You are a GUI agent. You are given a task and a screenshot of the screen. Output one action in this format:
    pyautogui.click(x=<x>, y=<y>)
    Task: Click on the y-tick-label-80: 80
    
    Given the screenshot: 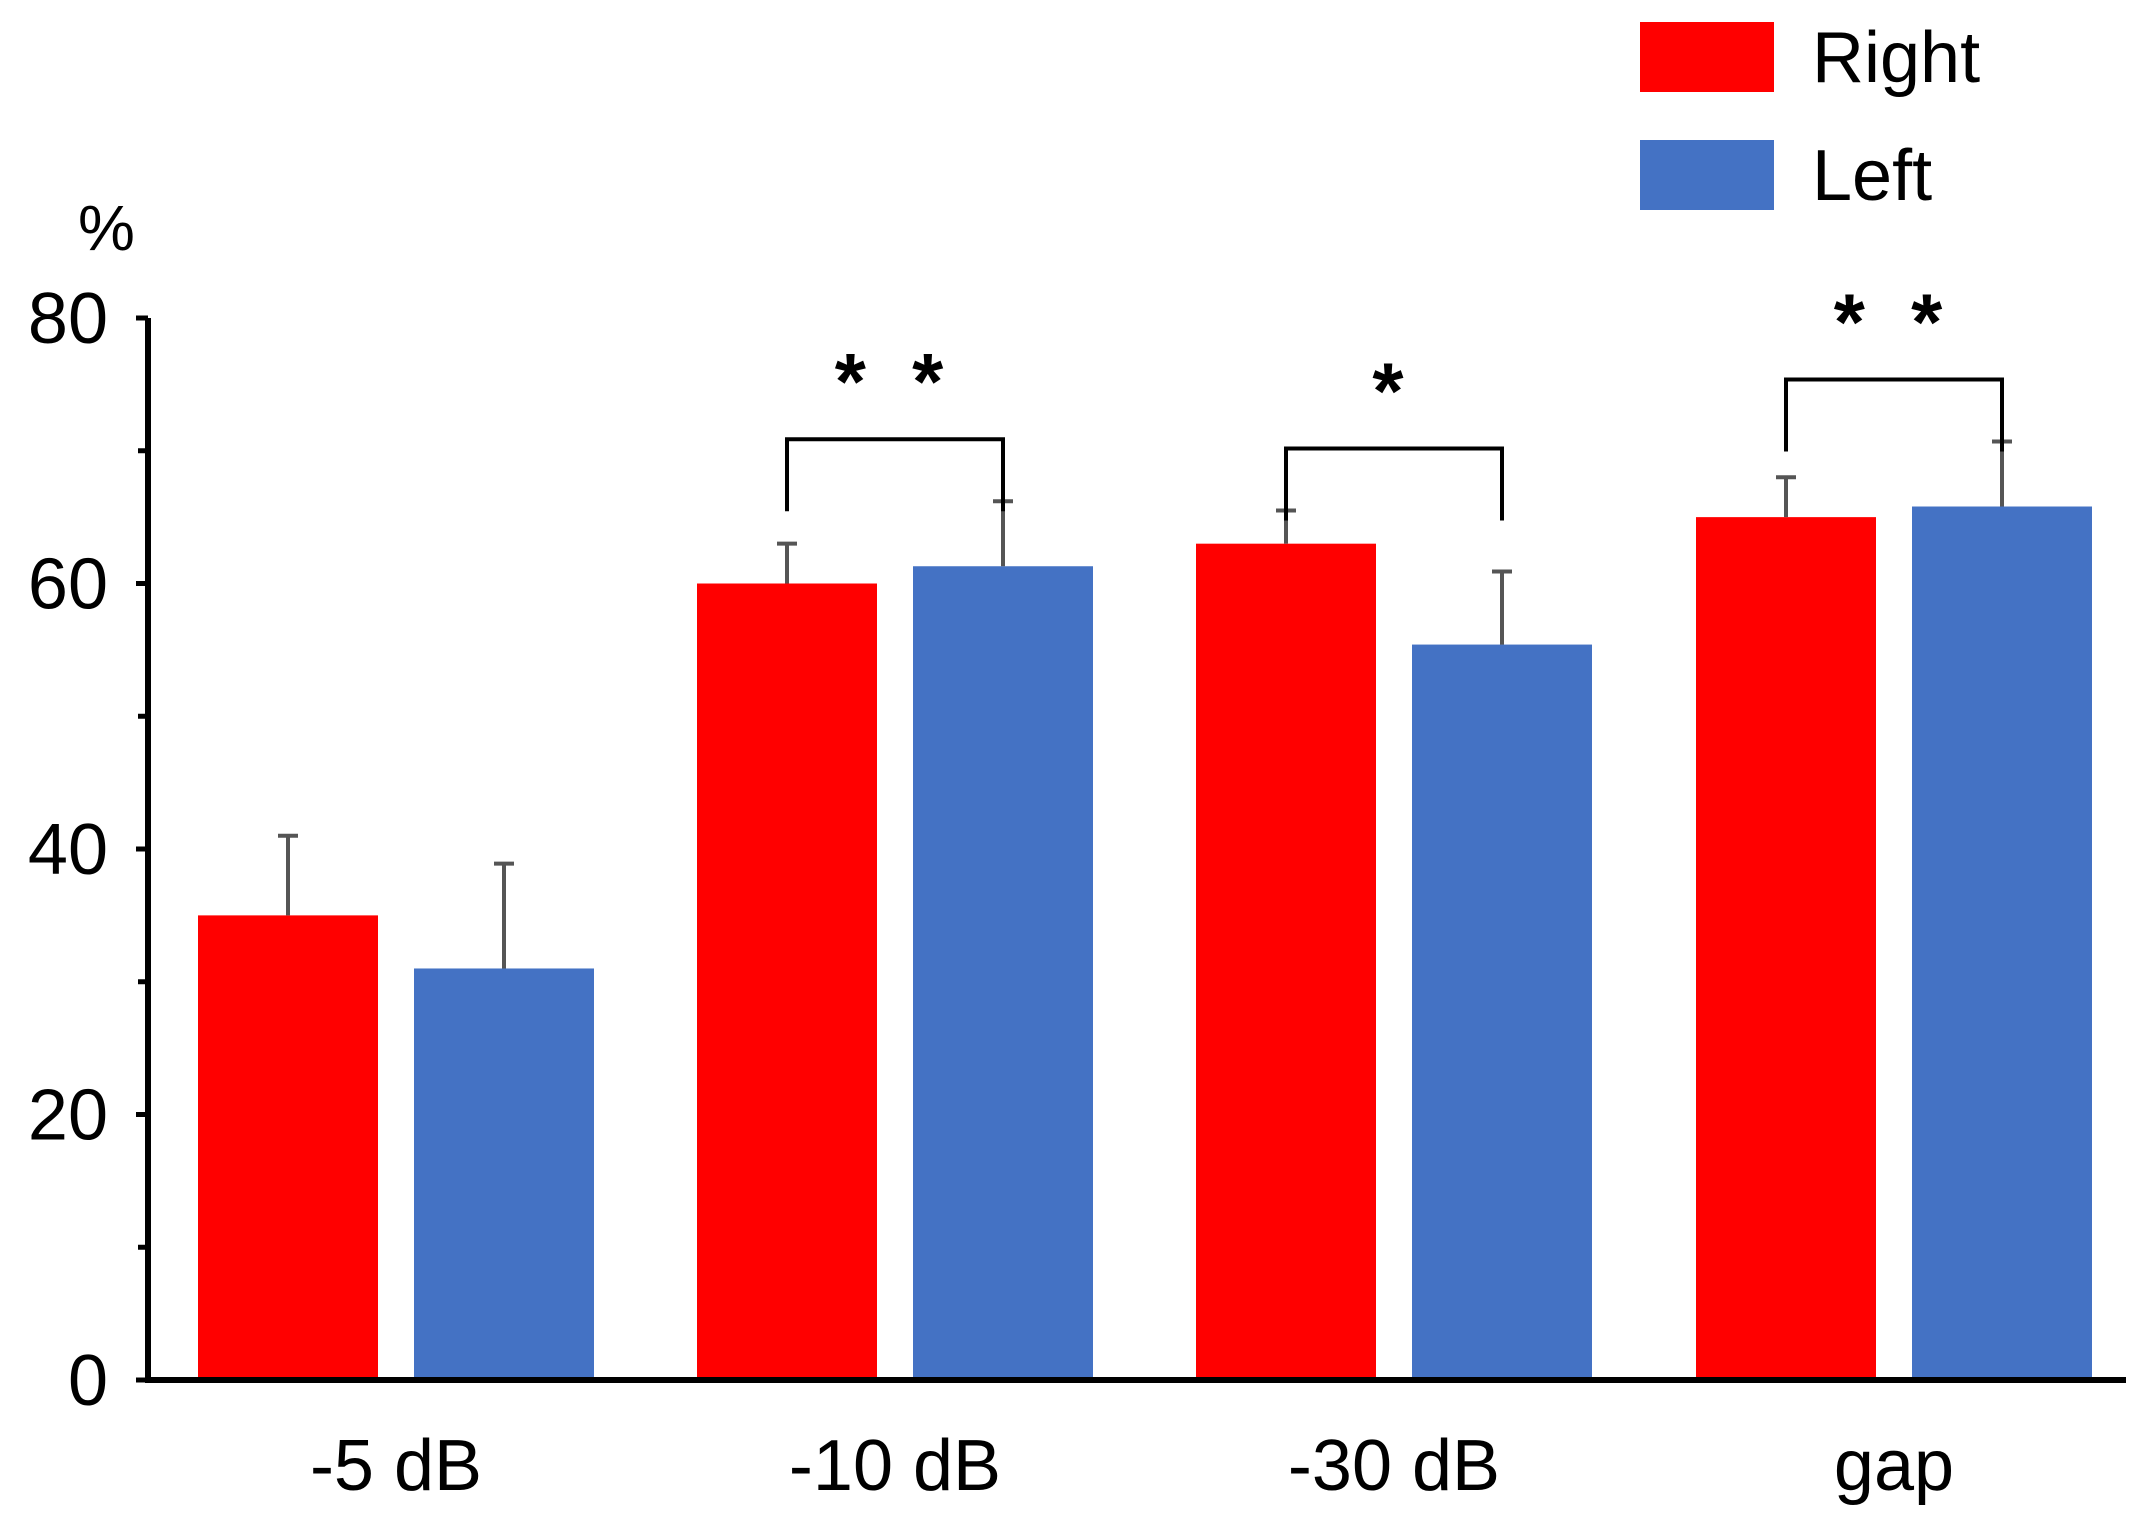 What is the action you would take?
    pyautogui.click(x=68, y=319)
    